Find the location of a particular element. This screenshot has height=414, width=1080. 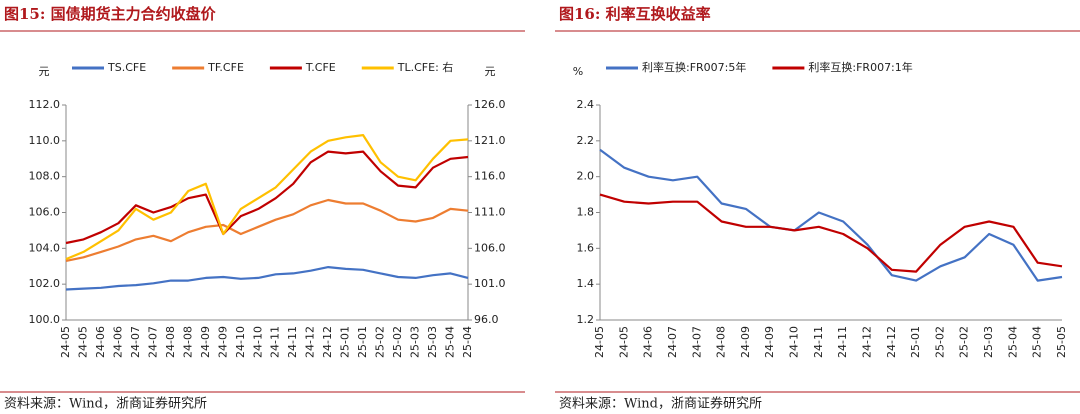

y-tick-label: 1.6 is located at coordinates (586, 247).